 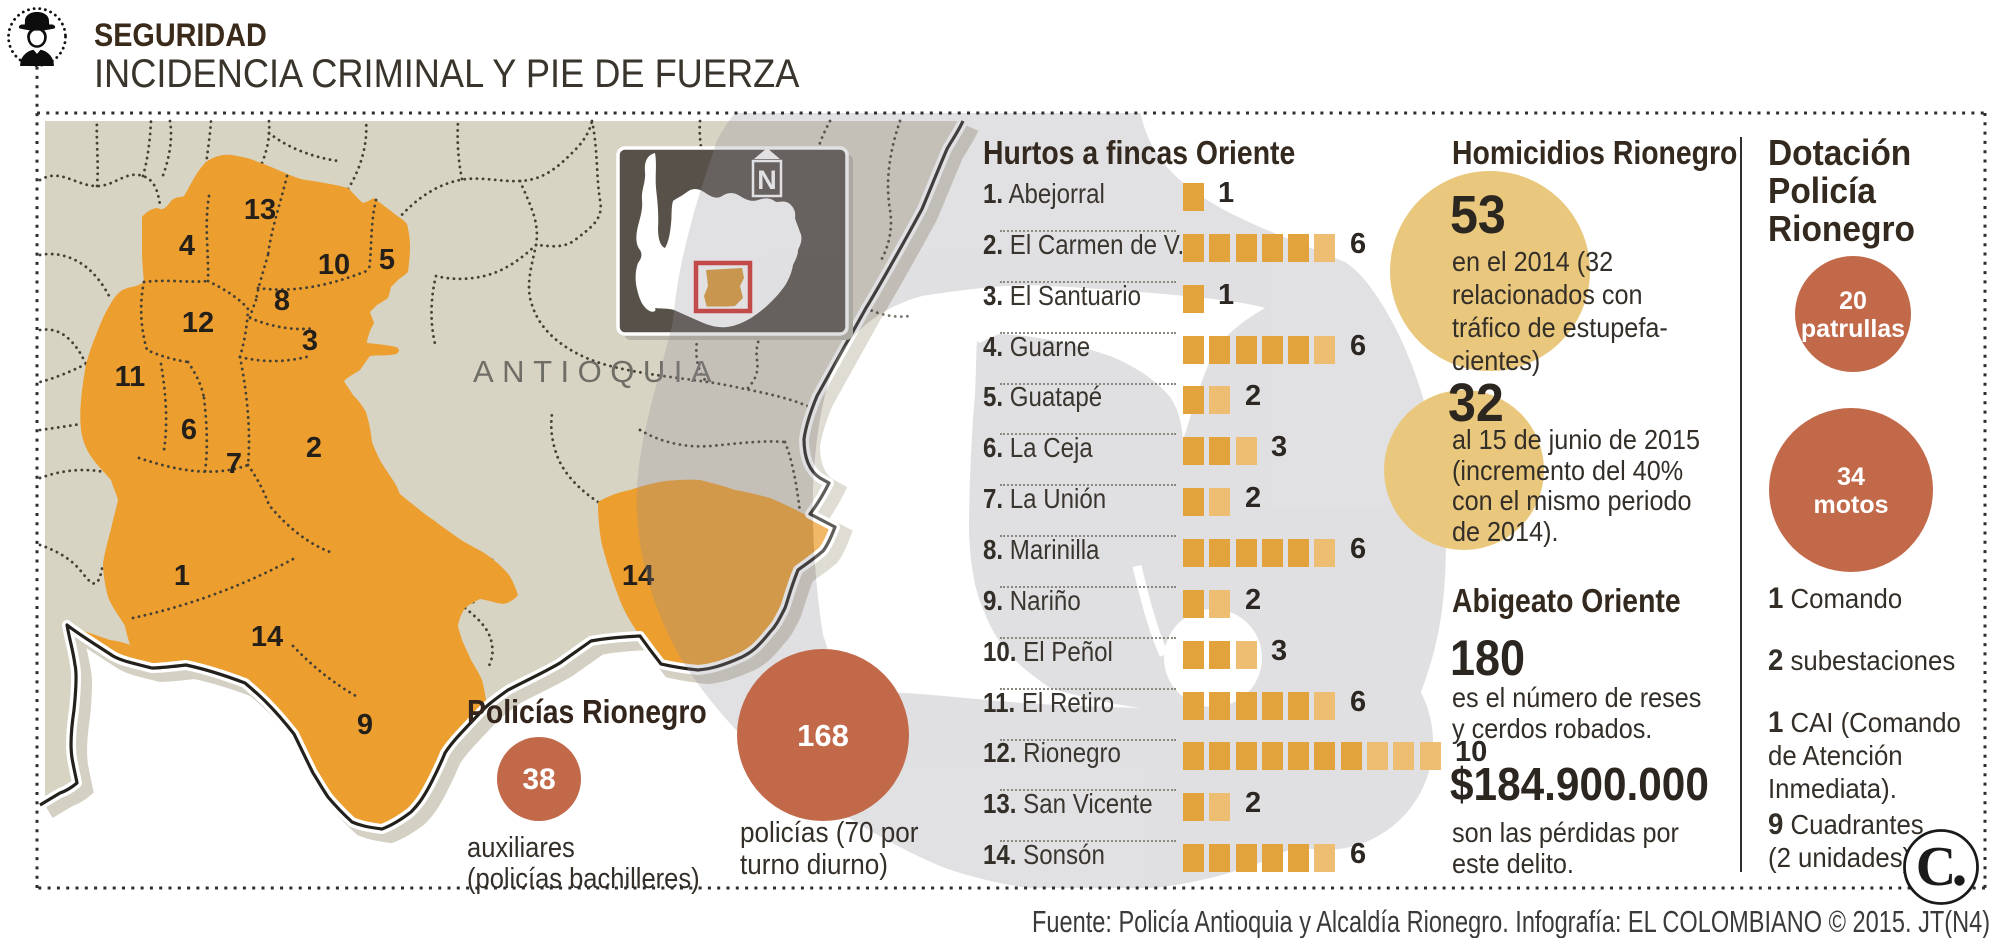 What do you see at coordinates (130, 377) in the screenshot?
I see `svg-text: 11` at bounding box center [130, 377].